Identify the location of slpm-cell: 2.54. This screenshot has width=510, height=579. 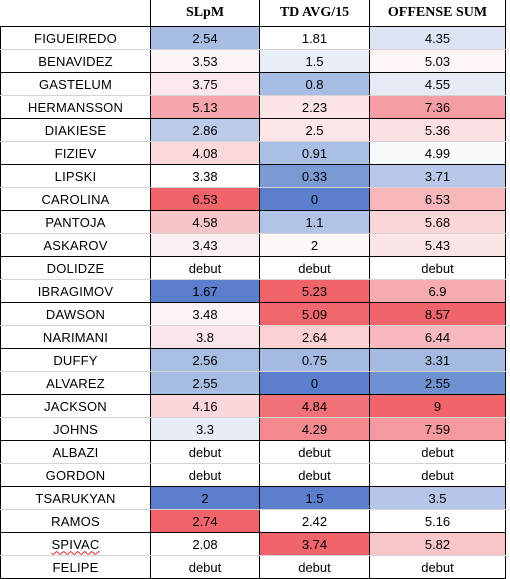
(205, 38).